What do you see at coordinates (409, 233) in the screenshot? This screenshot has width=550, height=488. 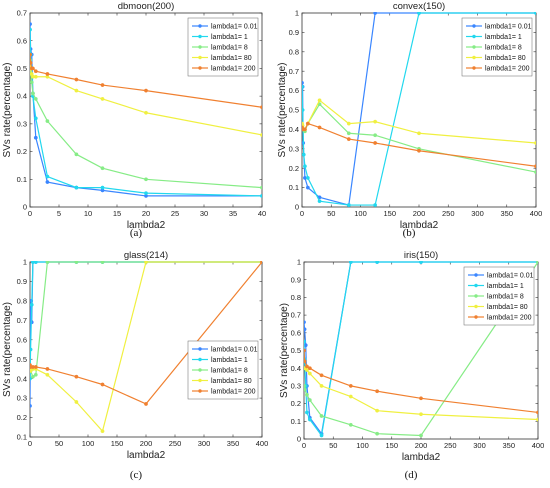 I see `panel-caption: (b)` at bounding box center [409, 233].